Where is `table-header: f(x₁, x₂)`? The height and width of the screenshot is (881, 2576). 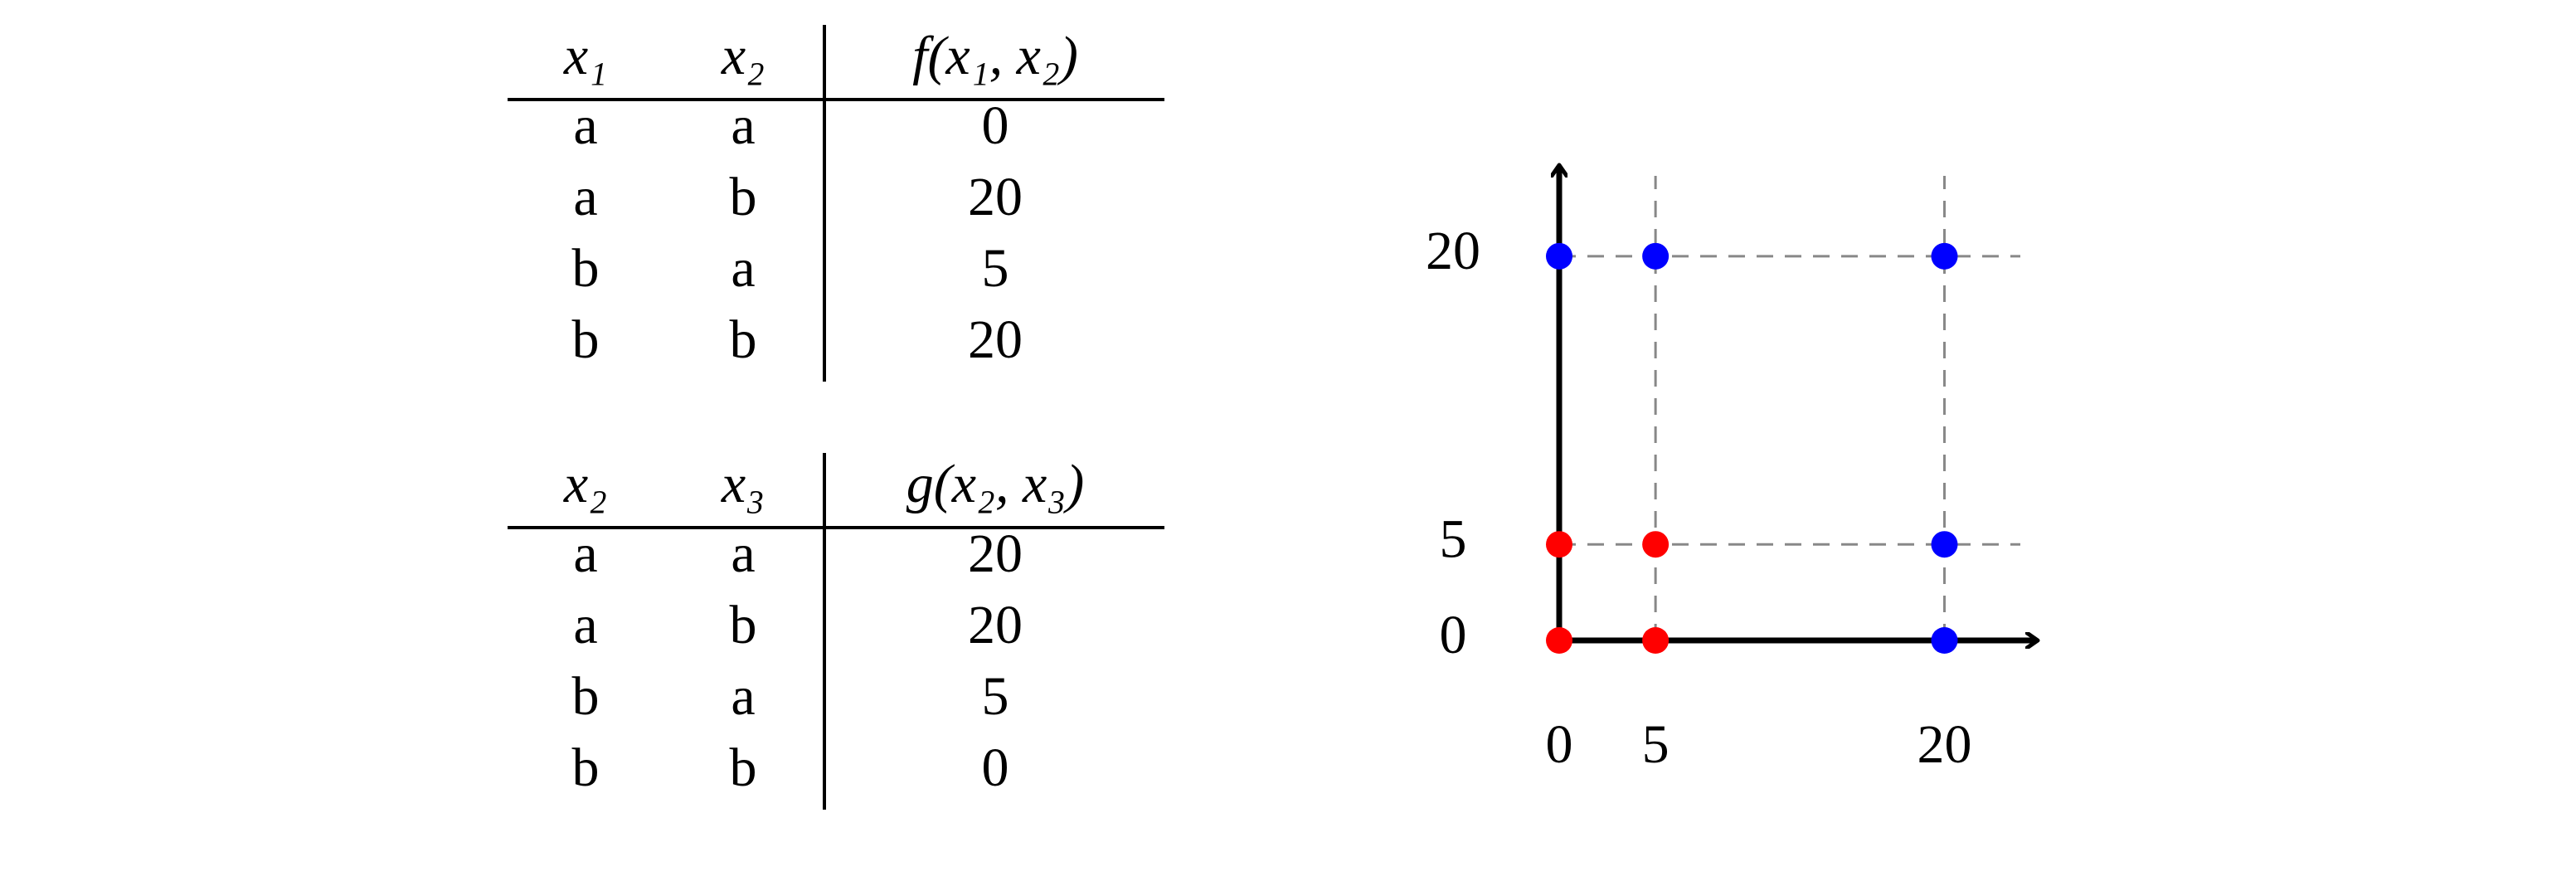 table-header: f(x₁, x₂) is located at coordinates (995, 56).